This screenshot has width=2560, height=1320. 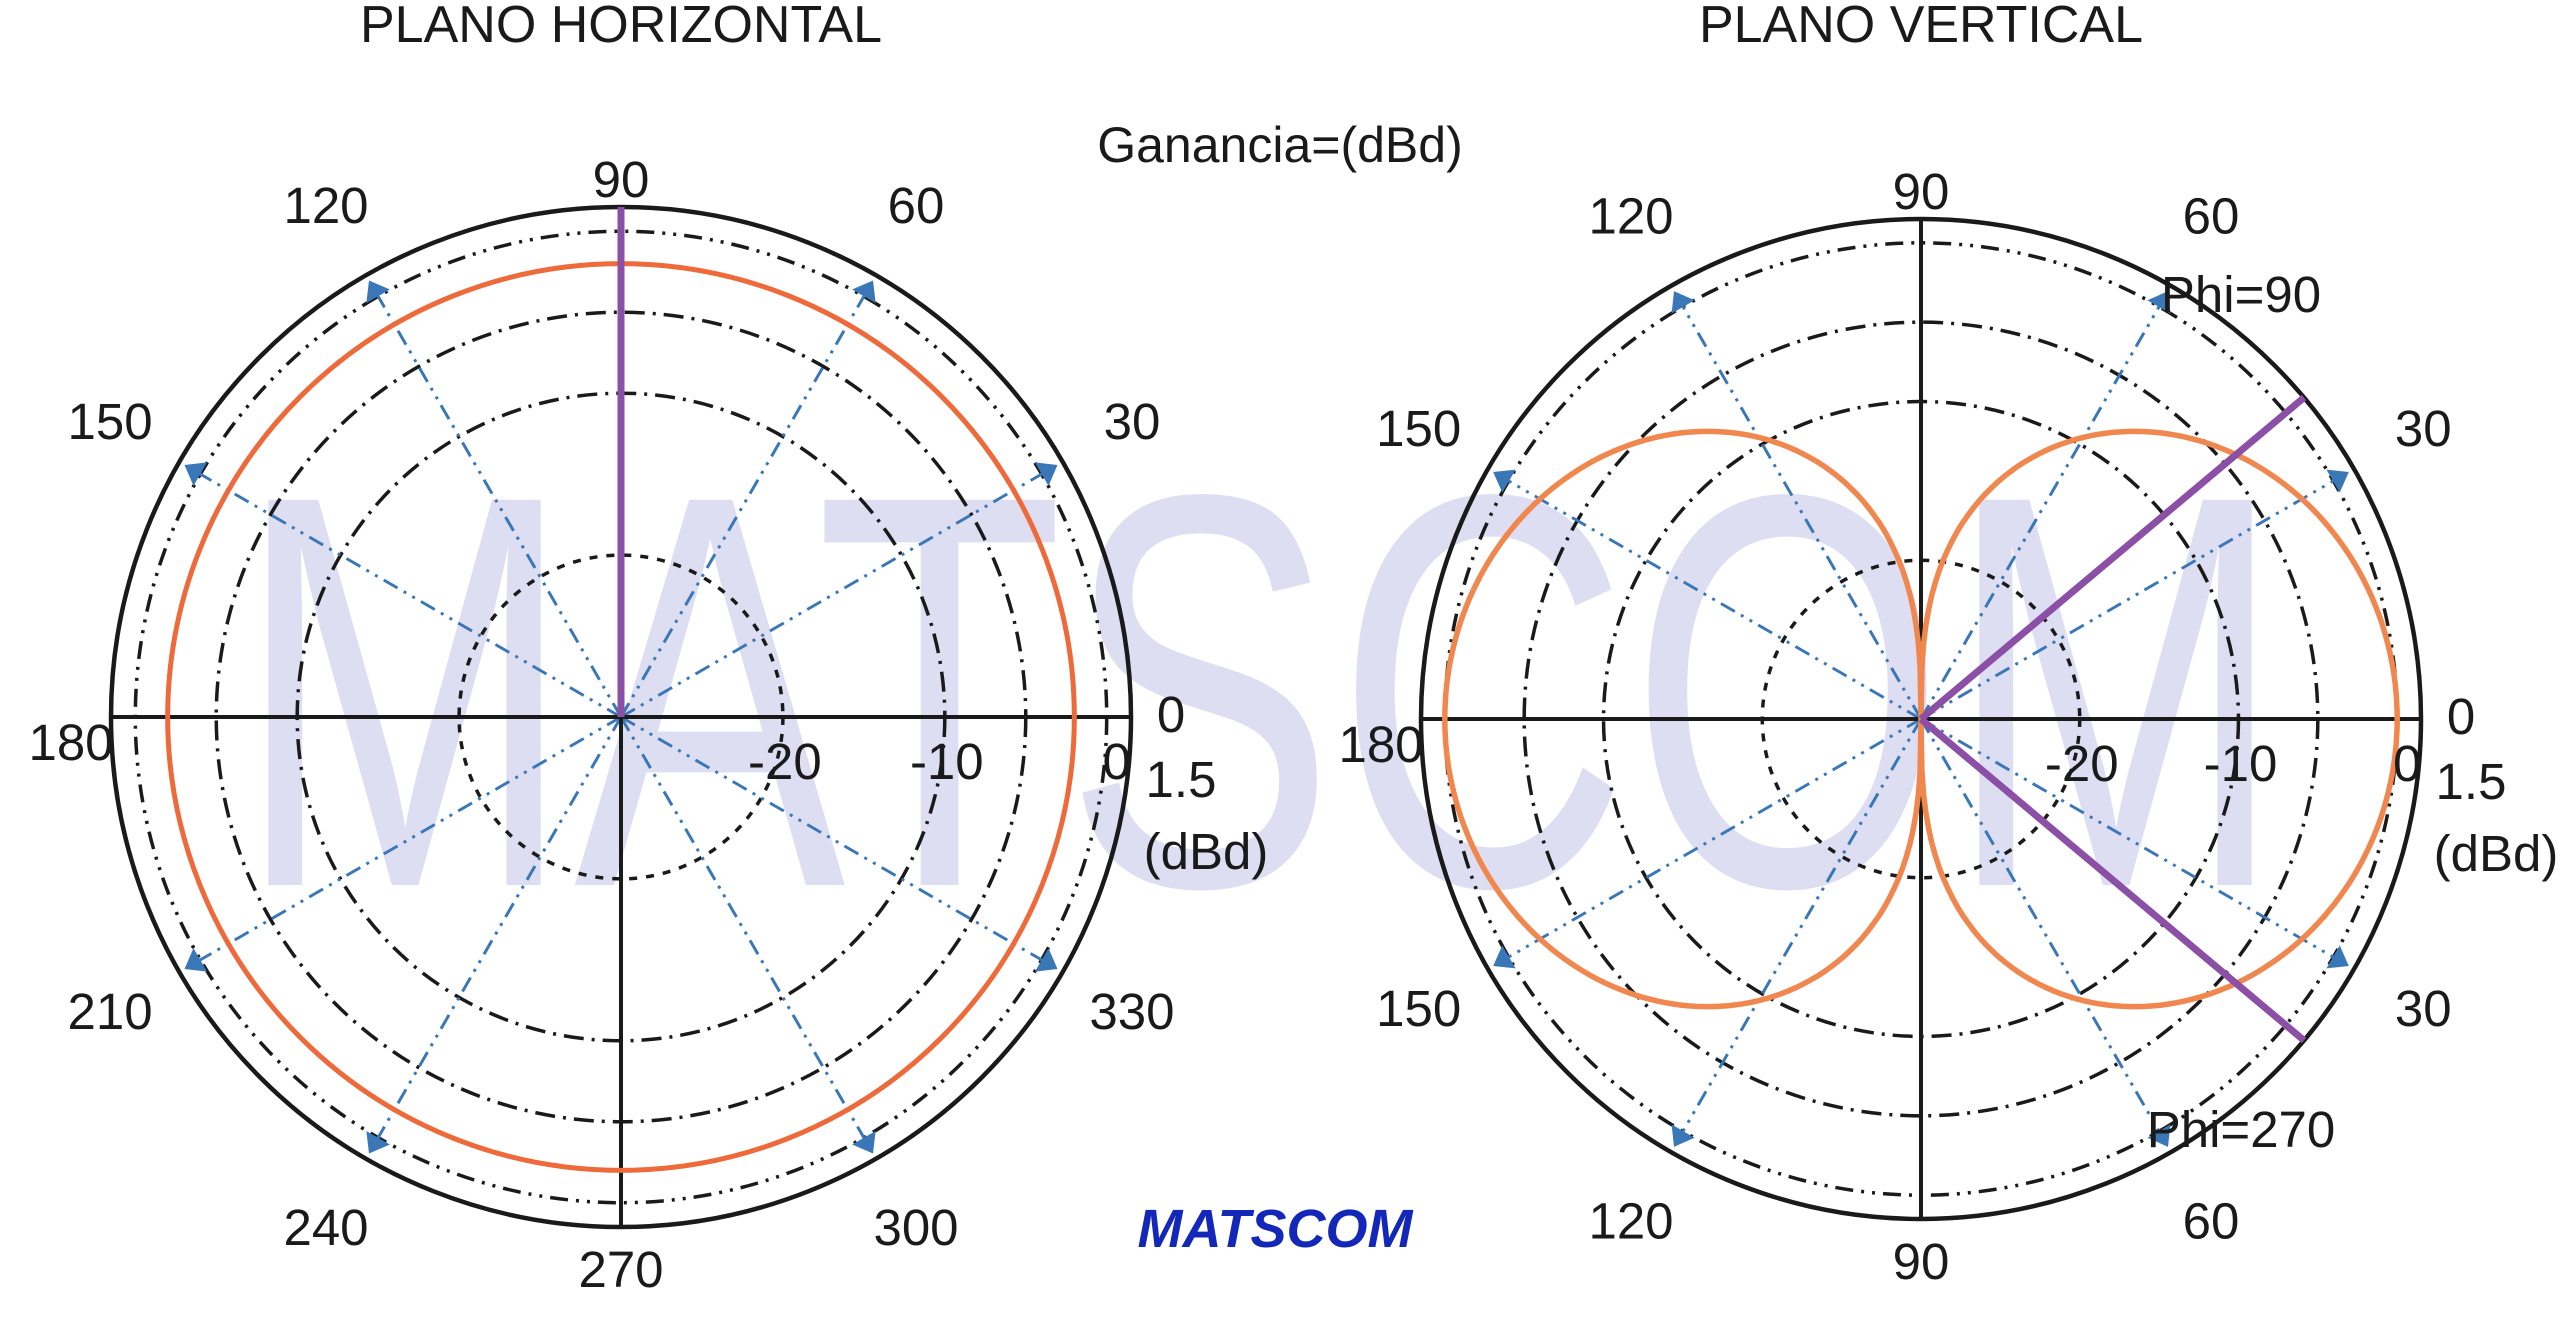 What do you see at coordinates (621, 27) in the screenshot?
I see `chart-title: PLANO HORIZONTAL` at bounding box center [621, 27].